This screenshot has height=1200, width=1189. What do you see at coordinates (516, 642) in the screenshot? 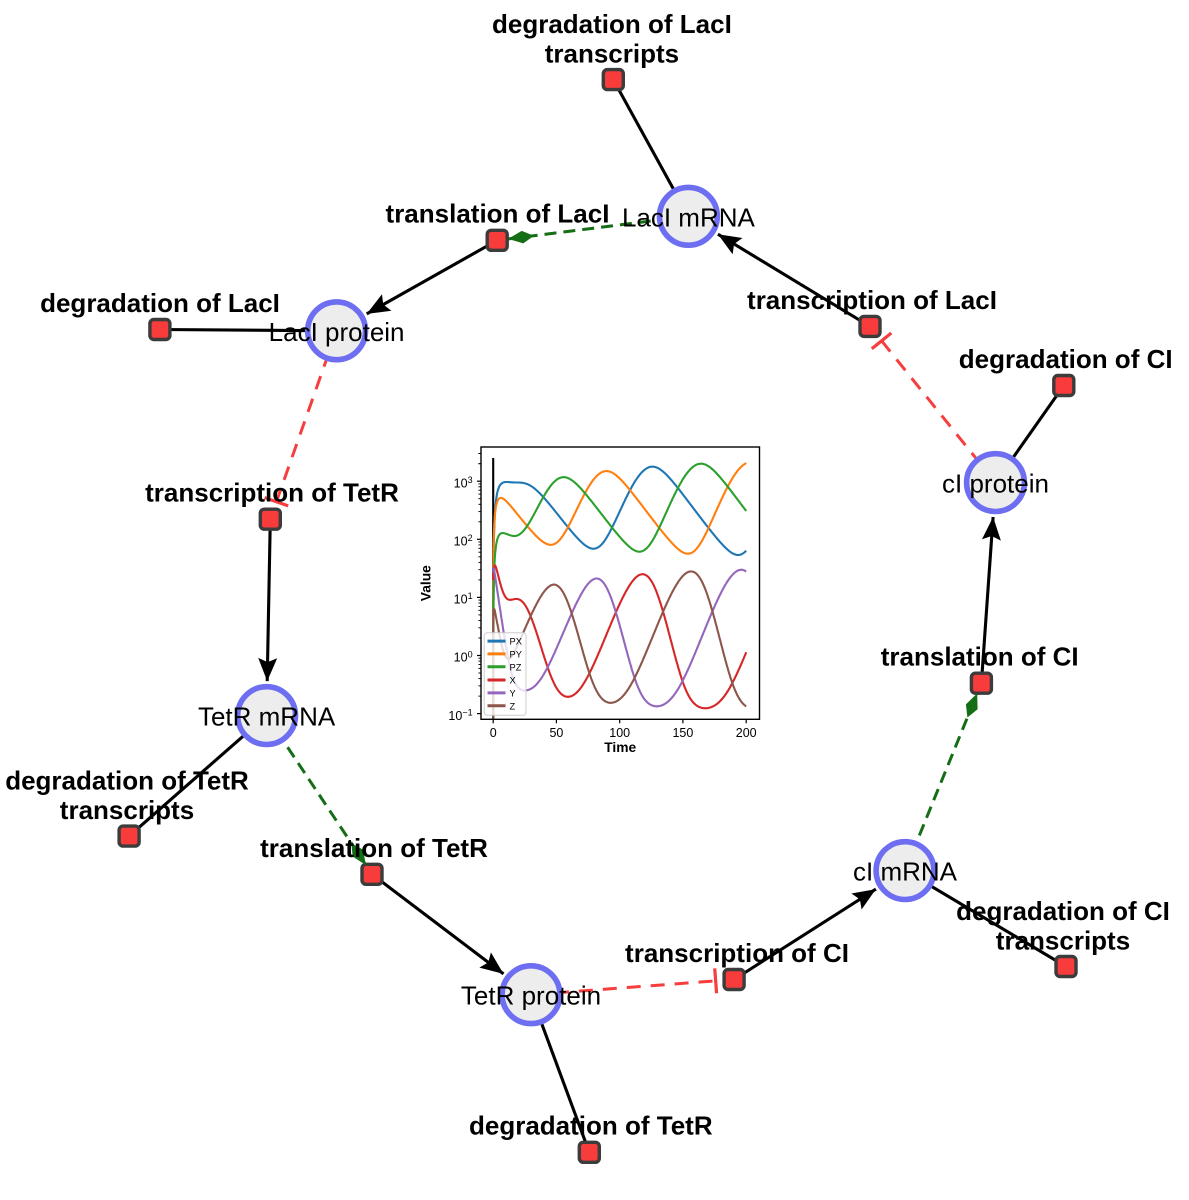
I see `svg-text: PX` at bounding box center [516, 642].